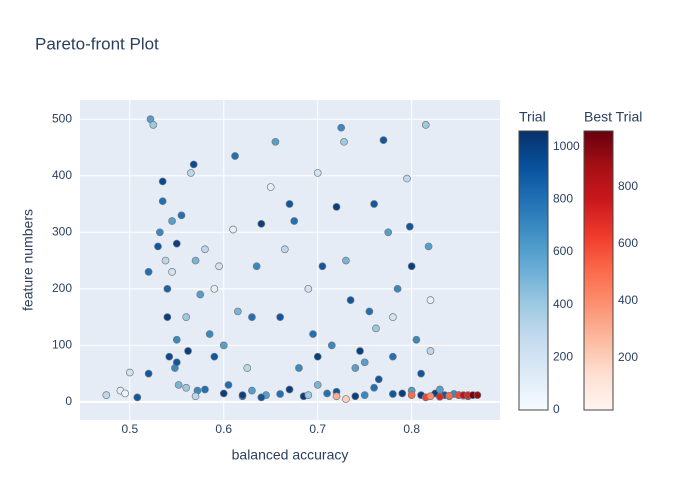 The image size is (700, 500). What do you see at coordinates (598, 270) in the screenshot?
I see `colorbar` at bounding box center [598, 270].